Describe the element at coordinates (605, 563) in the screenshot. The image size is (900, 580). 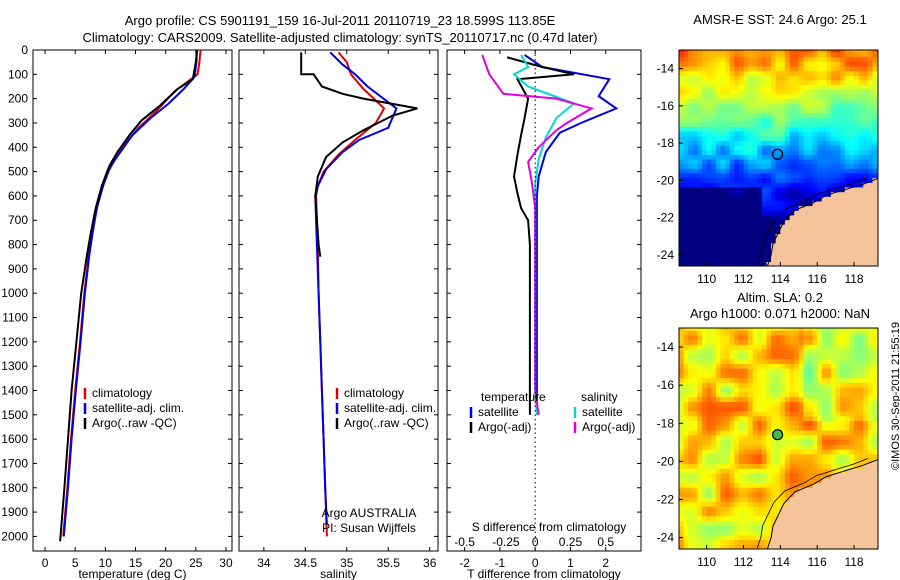
I see `x-tick-label: 2` at that location.